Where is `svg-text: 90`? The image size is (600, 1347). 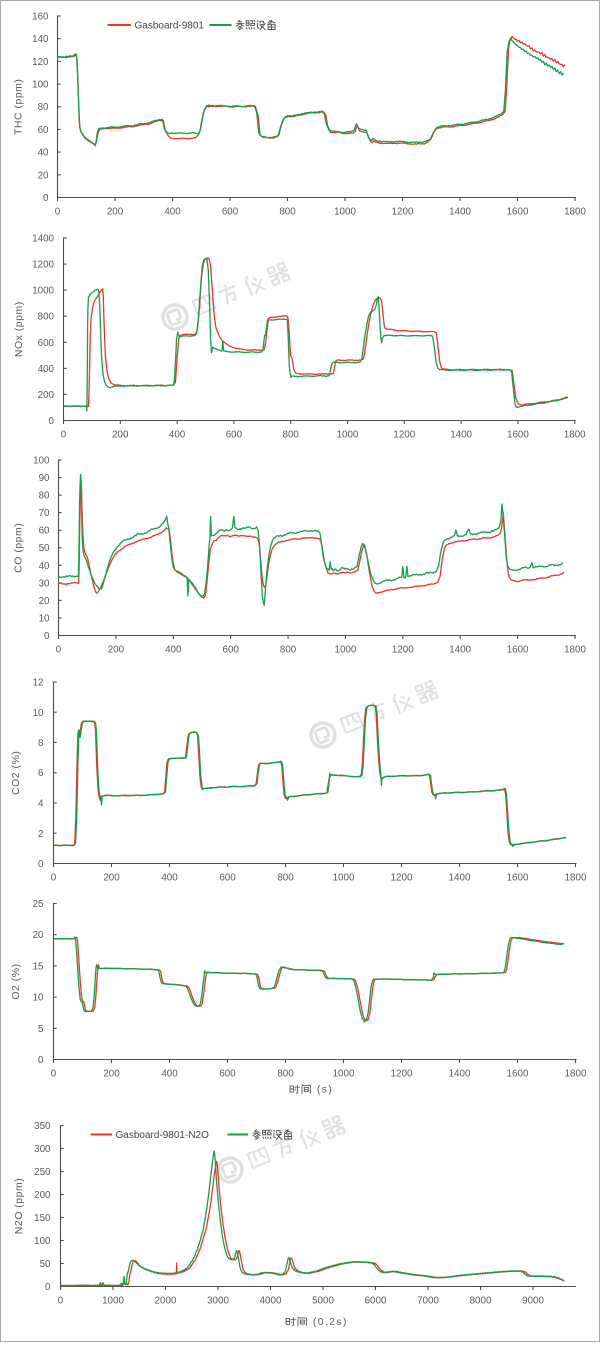
svg-text: 90 is located at coordinates (44, 478).